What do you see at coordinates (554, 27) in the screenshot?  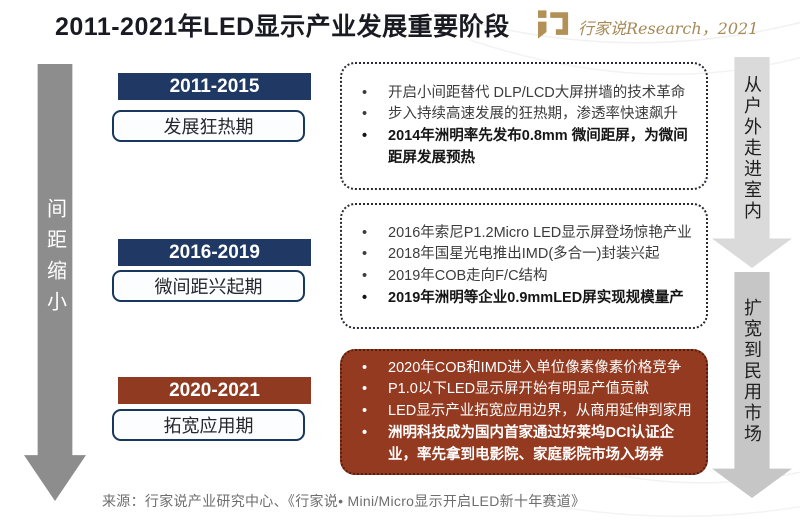 I see `brand-logo-icon` at bounding box center [554, 27].